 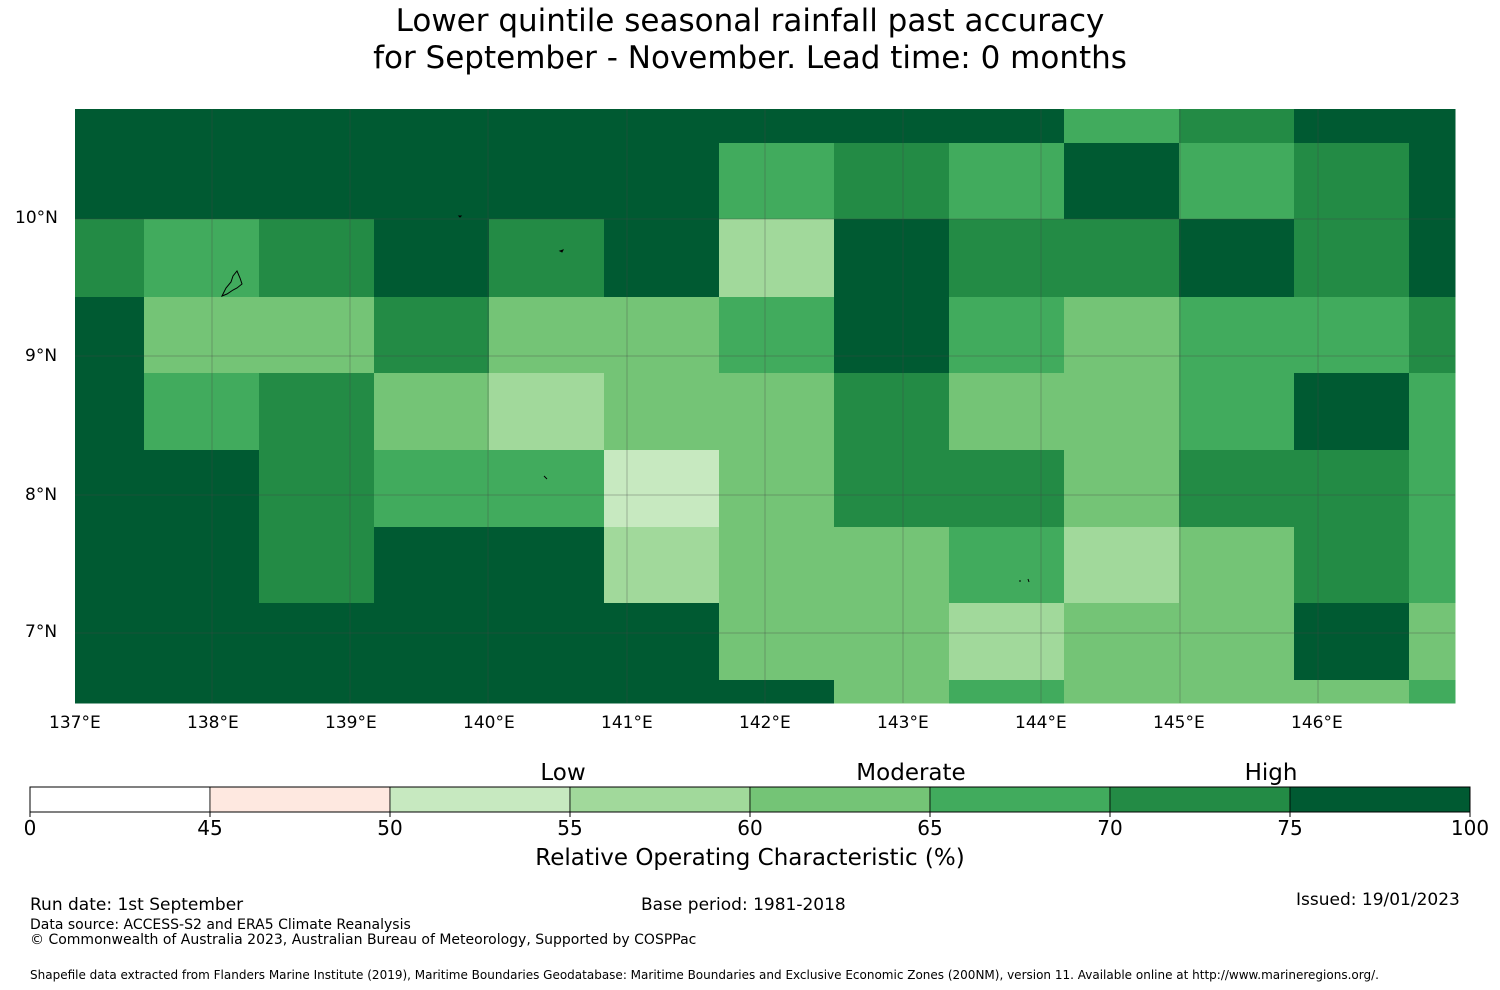 What do you see at coordinates (750, 858) in the screenshot?
I see `colorbar-axis-label: Relative Operating Characteristic (%)` at bounding box center [750, 858].